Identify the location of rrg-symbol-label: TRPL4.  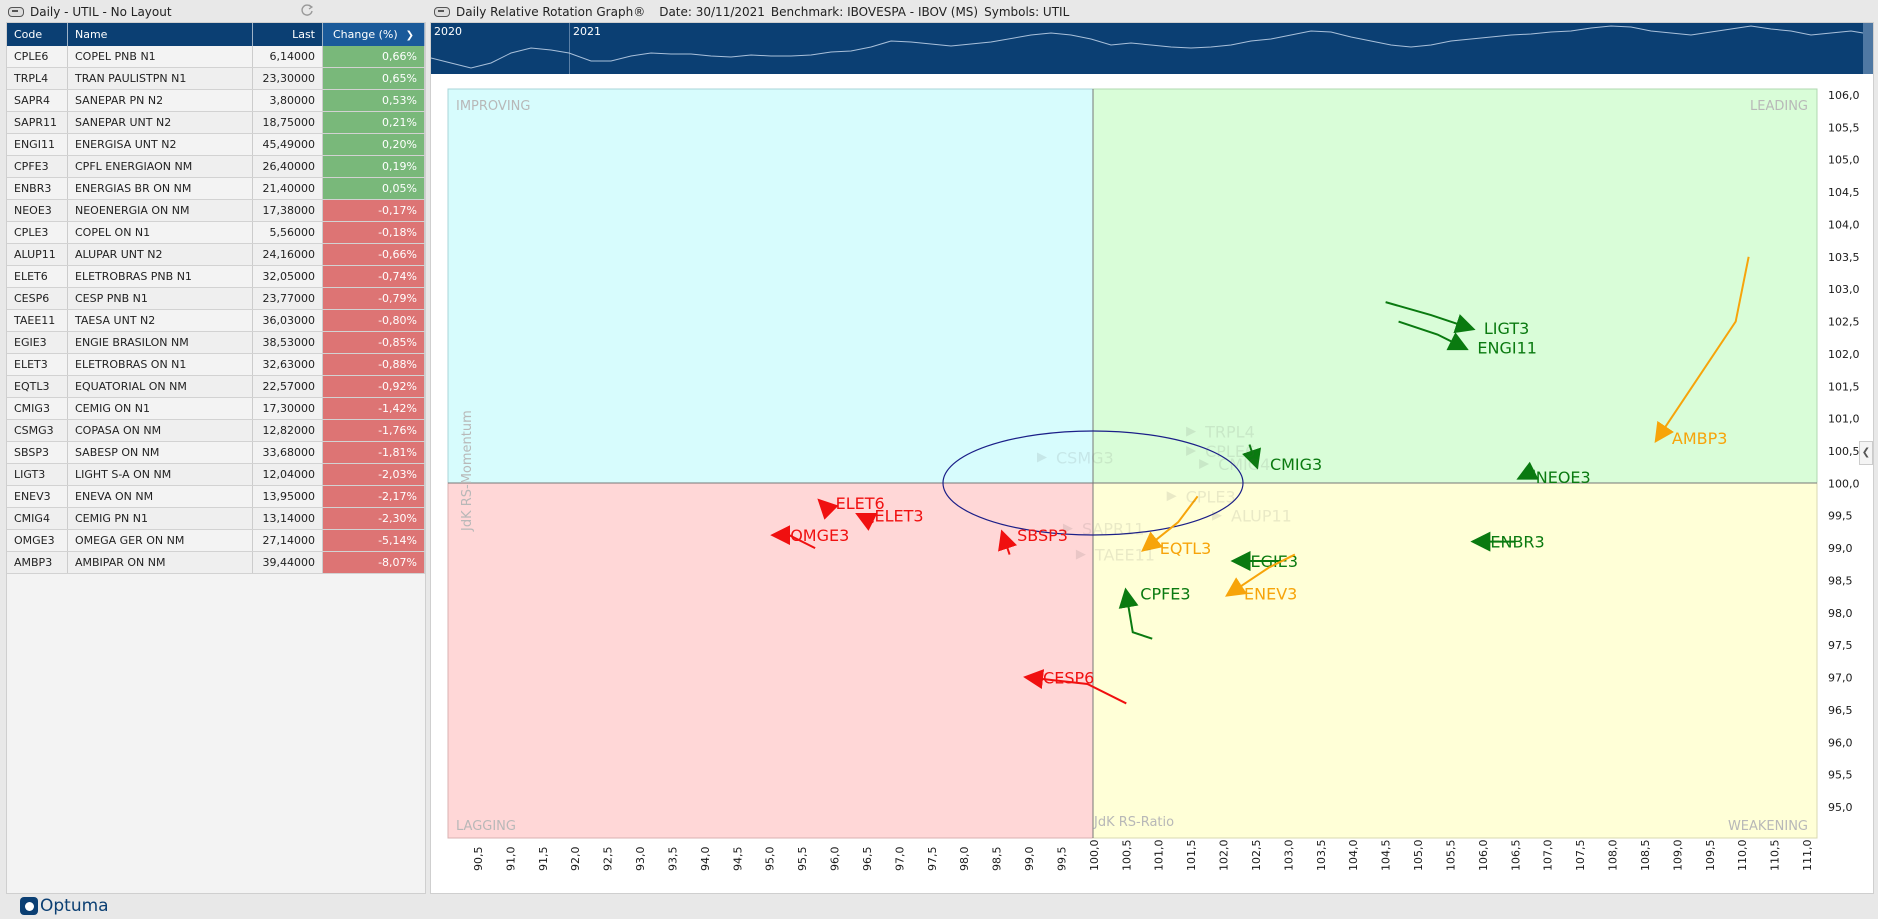
(1229, 432).